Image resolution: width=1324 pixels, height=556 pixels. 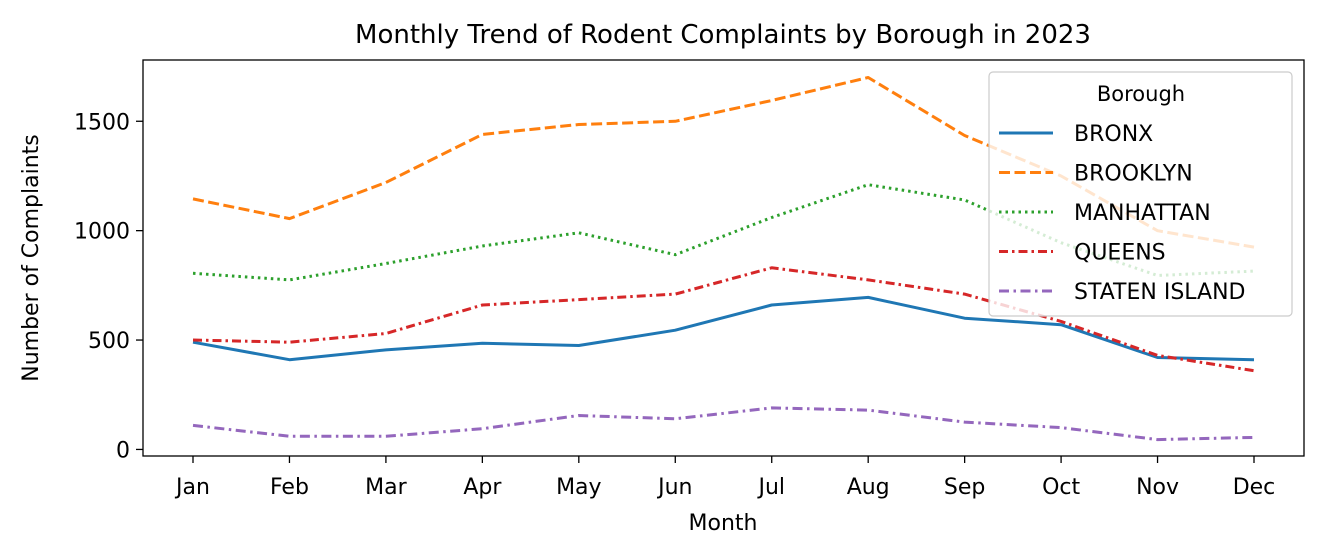 I want to click on y-tick-label: 500, so click(x=109, y=341).